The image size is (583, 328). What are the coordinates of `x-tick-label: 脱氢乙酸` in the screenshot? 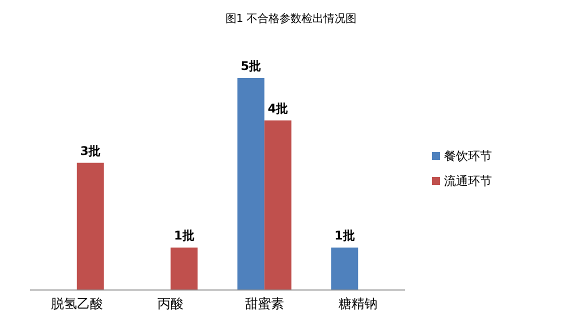 It's located at (76, 304).